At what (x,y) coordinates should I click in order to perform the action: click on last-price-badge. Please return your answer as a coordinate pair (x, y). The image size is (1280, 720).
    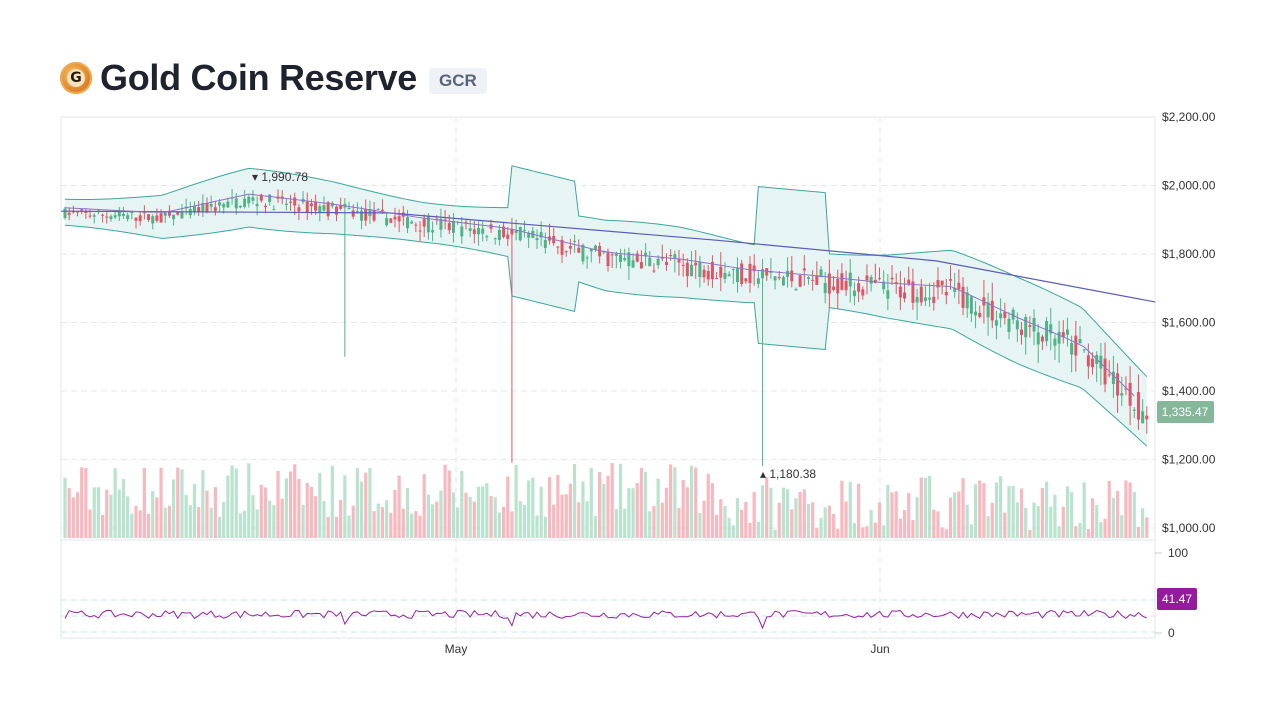
    Looking at the image, I should click on (1185, 412).